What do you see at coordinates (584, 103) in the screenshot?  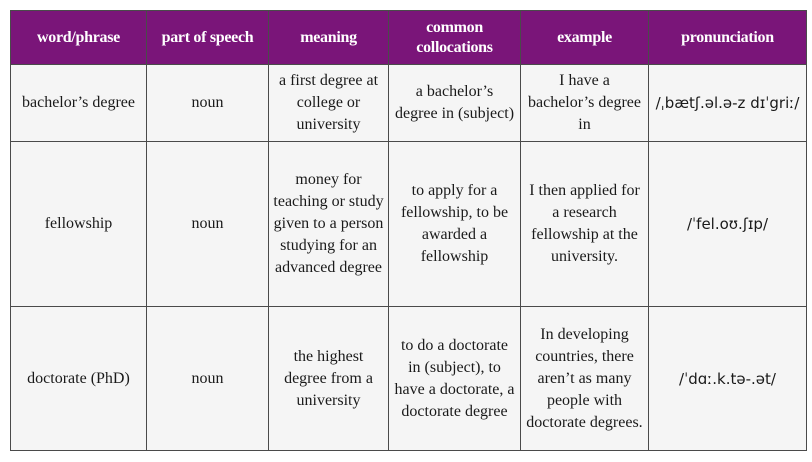 I see `cell-example: I have a bachelor’s degree in` at bounding box center [584, 103].